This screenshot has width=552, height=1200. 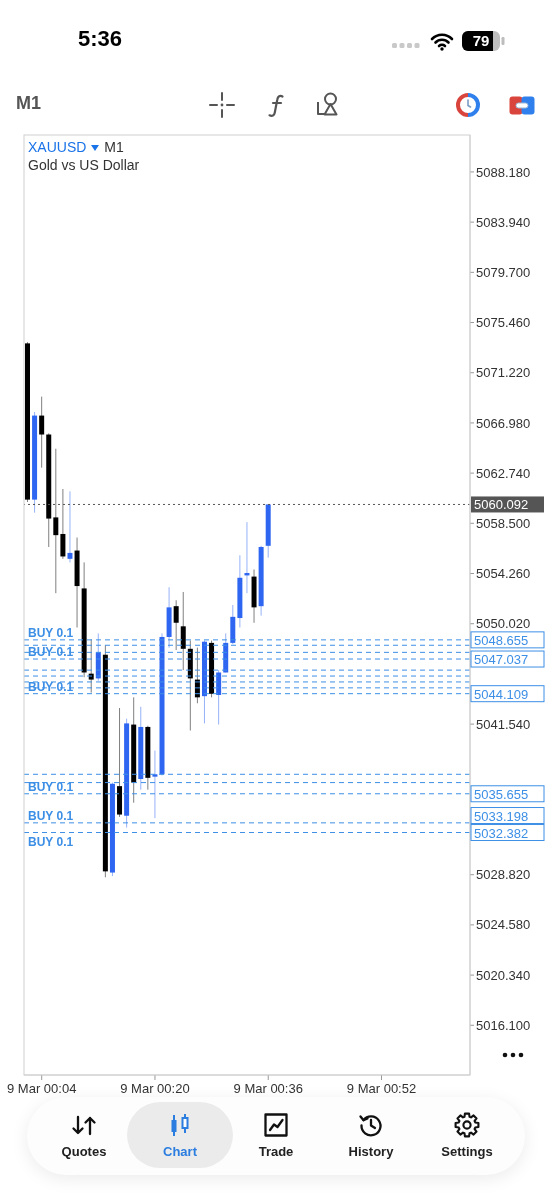 I want to click on y-tick-label: 5066.980, so click(x=503, y=423).